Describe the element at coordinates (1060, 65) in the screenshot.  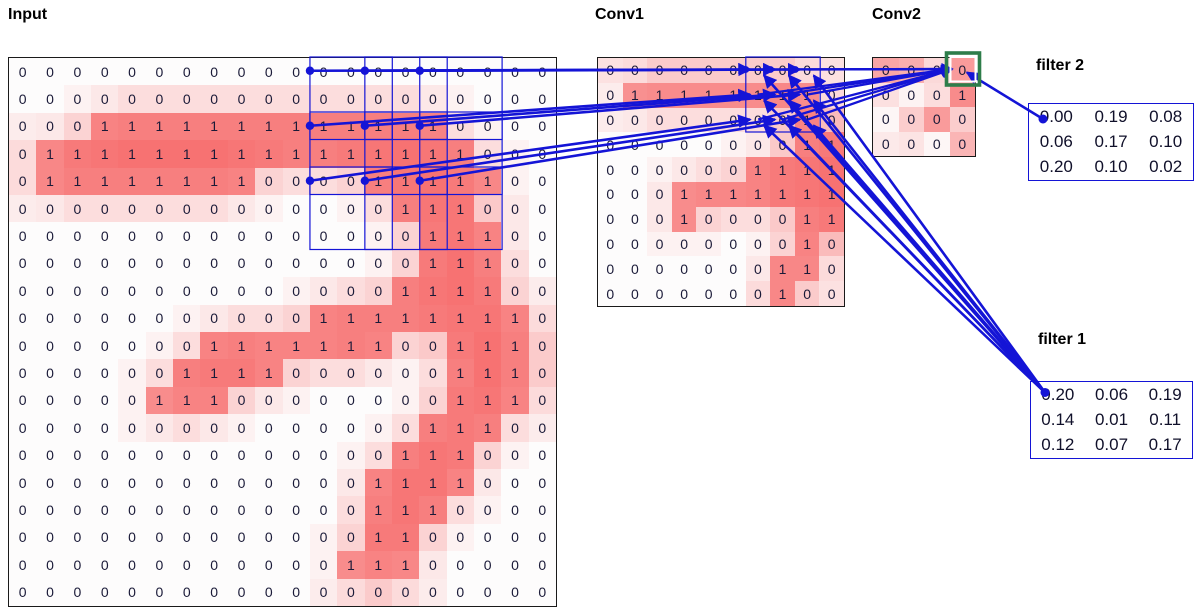
I see `filter2-title: filter 2` at that location.